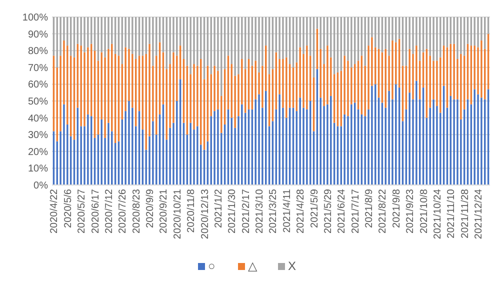 The height and width of the screenshot is (287, 496). Describe the element at coordinates (232, 211) in the screenshot. I see `x-tick-label: 2021/1/30` at that location.